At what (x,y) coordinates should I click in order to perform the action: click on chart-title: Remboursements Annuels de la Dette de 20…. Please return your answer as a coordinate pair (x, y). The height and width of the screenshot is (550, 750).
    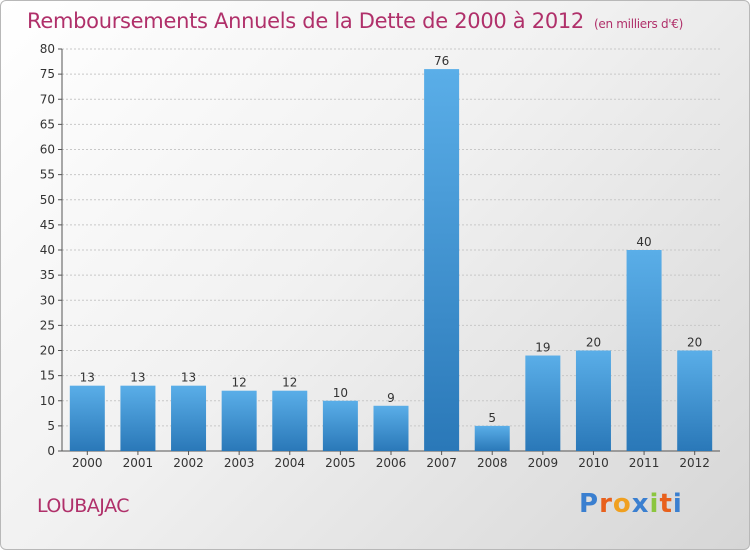
    Looking at the image, I should click on (355, 21).